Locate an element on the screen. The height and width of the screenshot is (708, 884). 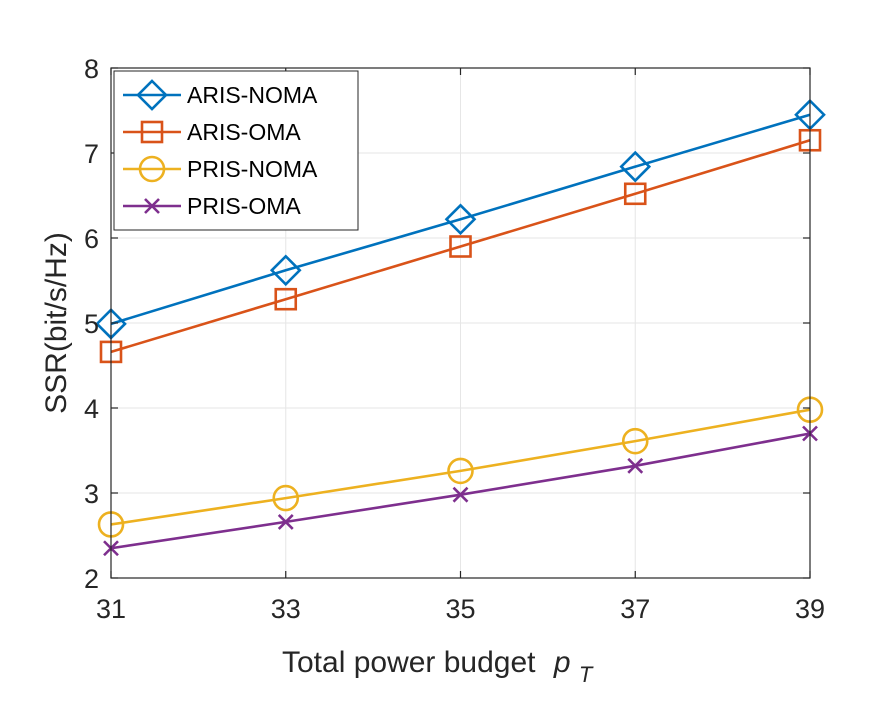
x-axis-label-symbol: p is located at coordinates (562, 662).